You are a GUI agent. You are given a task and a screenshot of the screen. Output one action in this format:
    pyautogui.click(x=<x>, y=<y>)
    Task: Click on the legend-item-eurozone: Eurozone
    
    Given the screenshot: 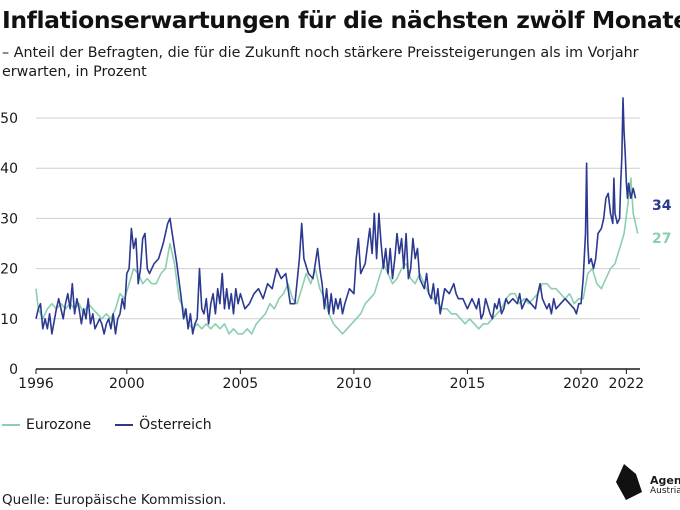 What is the action you would take?
    pyautogui.click(x=46, y=425)
    